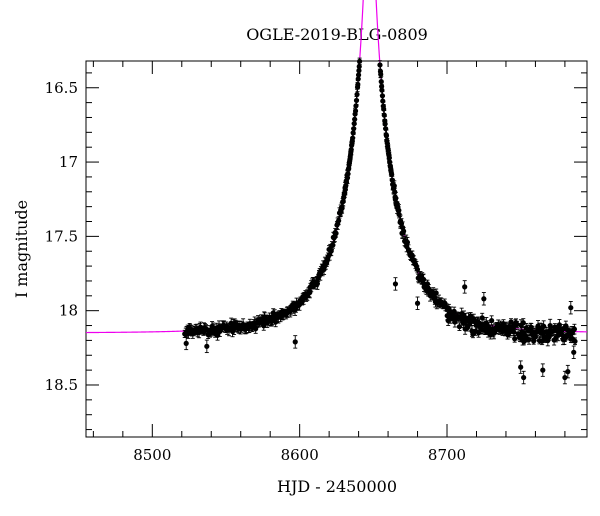 The height and width of the screenshot is (516, 600). What do you see at coordinates (447, 455) in the screenshot?
I see `x-tick-label: 8700` at bounding box center [447, 455].